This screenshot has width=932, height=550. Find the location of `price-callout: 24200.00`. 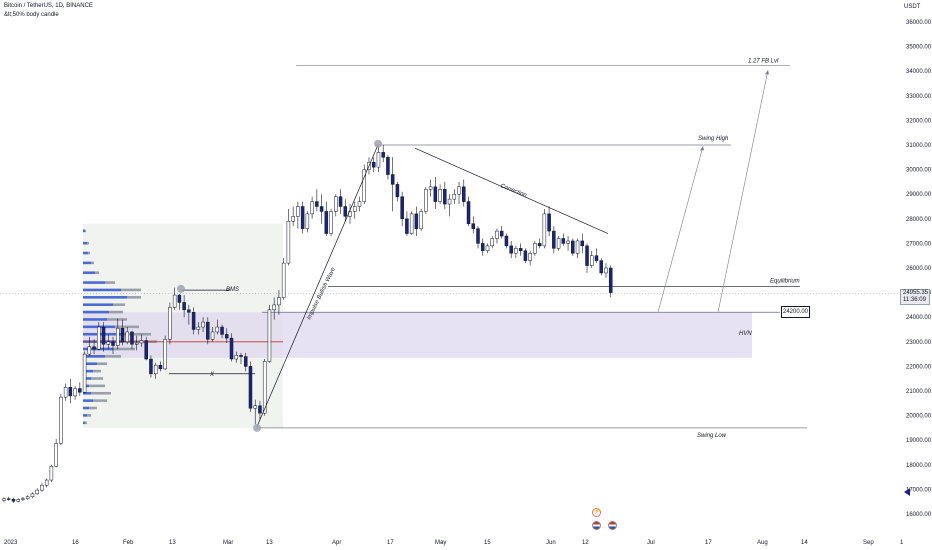

price-callout: 24200.00 is located at coordinates (795, 312).